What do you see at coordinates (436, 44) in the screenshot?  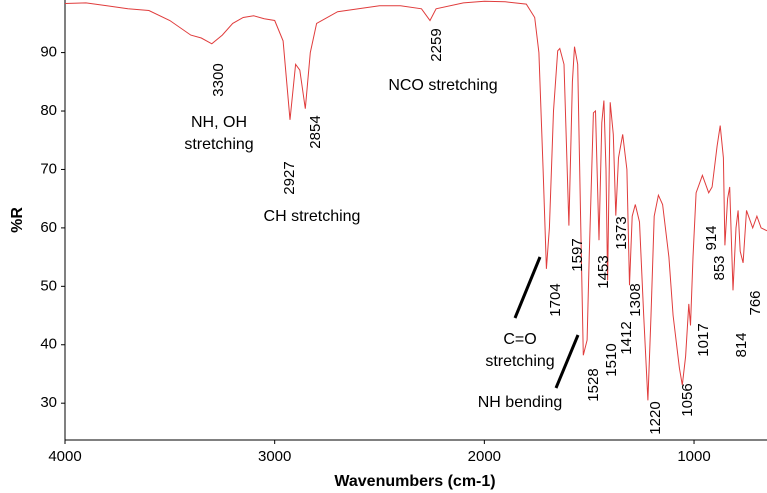 I see `peak-label: 2259` at bounding box center [436, 44].